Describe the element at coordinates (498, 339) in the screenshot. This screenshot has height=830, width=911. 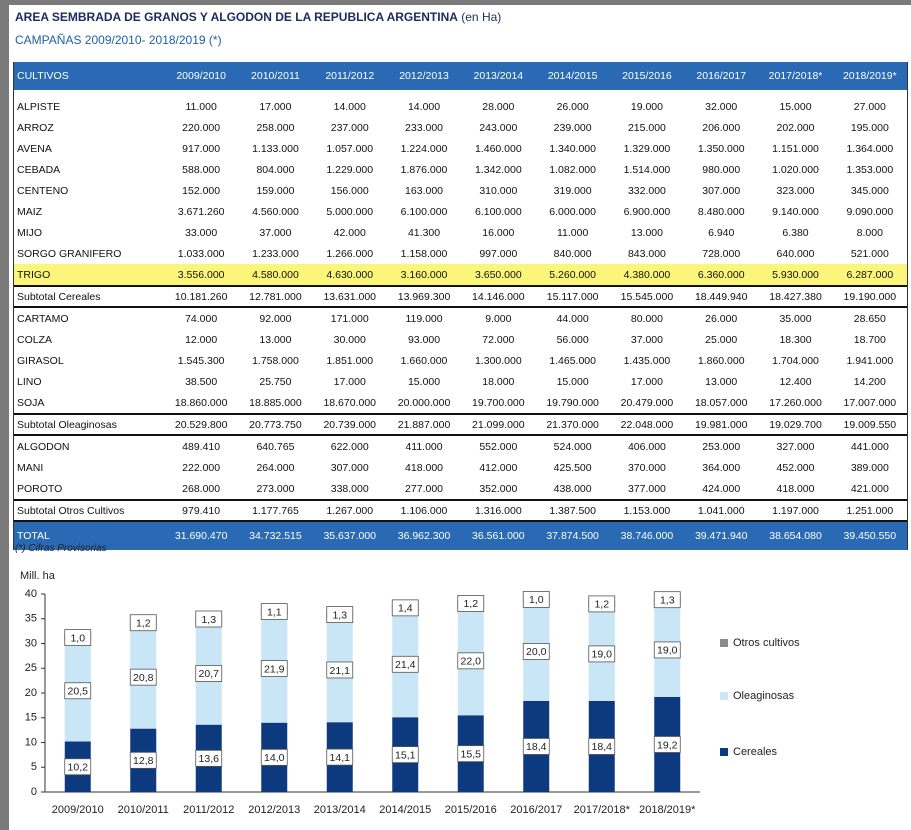
I see `table-cell: 72.000` at that location.